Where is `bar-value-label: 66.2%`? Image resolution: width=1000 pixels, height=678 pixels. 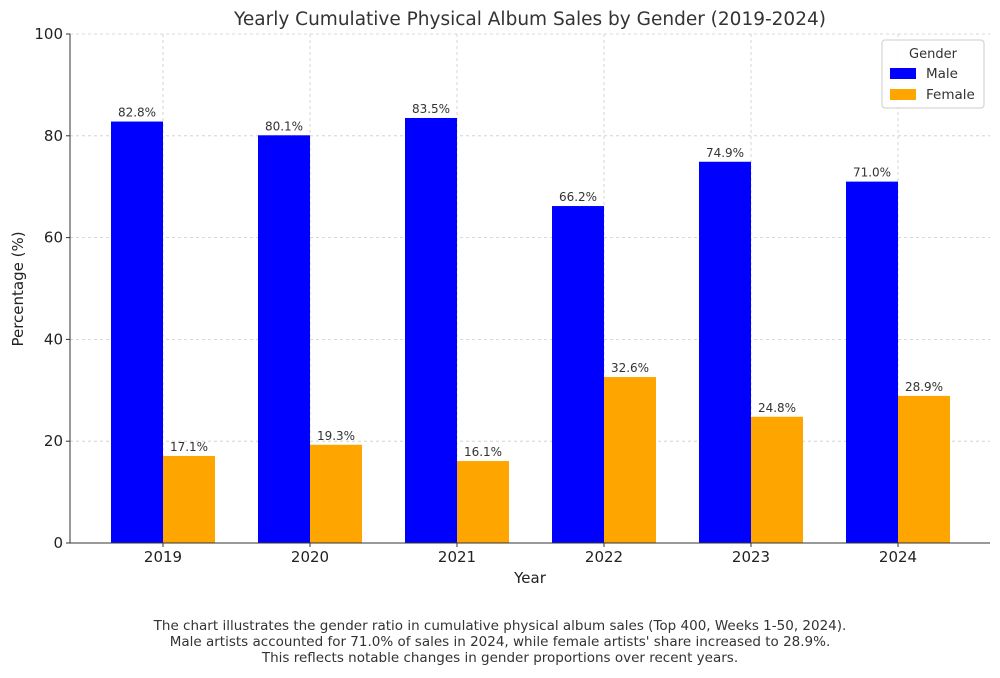
bar-value-label: 66.2% is located at coordinates (578, 197).